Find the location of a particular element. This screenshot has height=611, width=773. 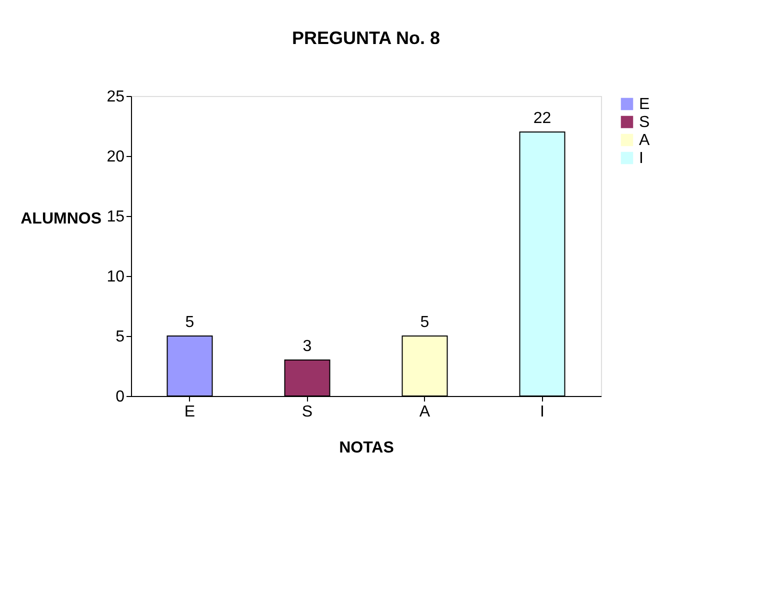

data-label: 22 is located at coordinates (542, 118).